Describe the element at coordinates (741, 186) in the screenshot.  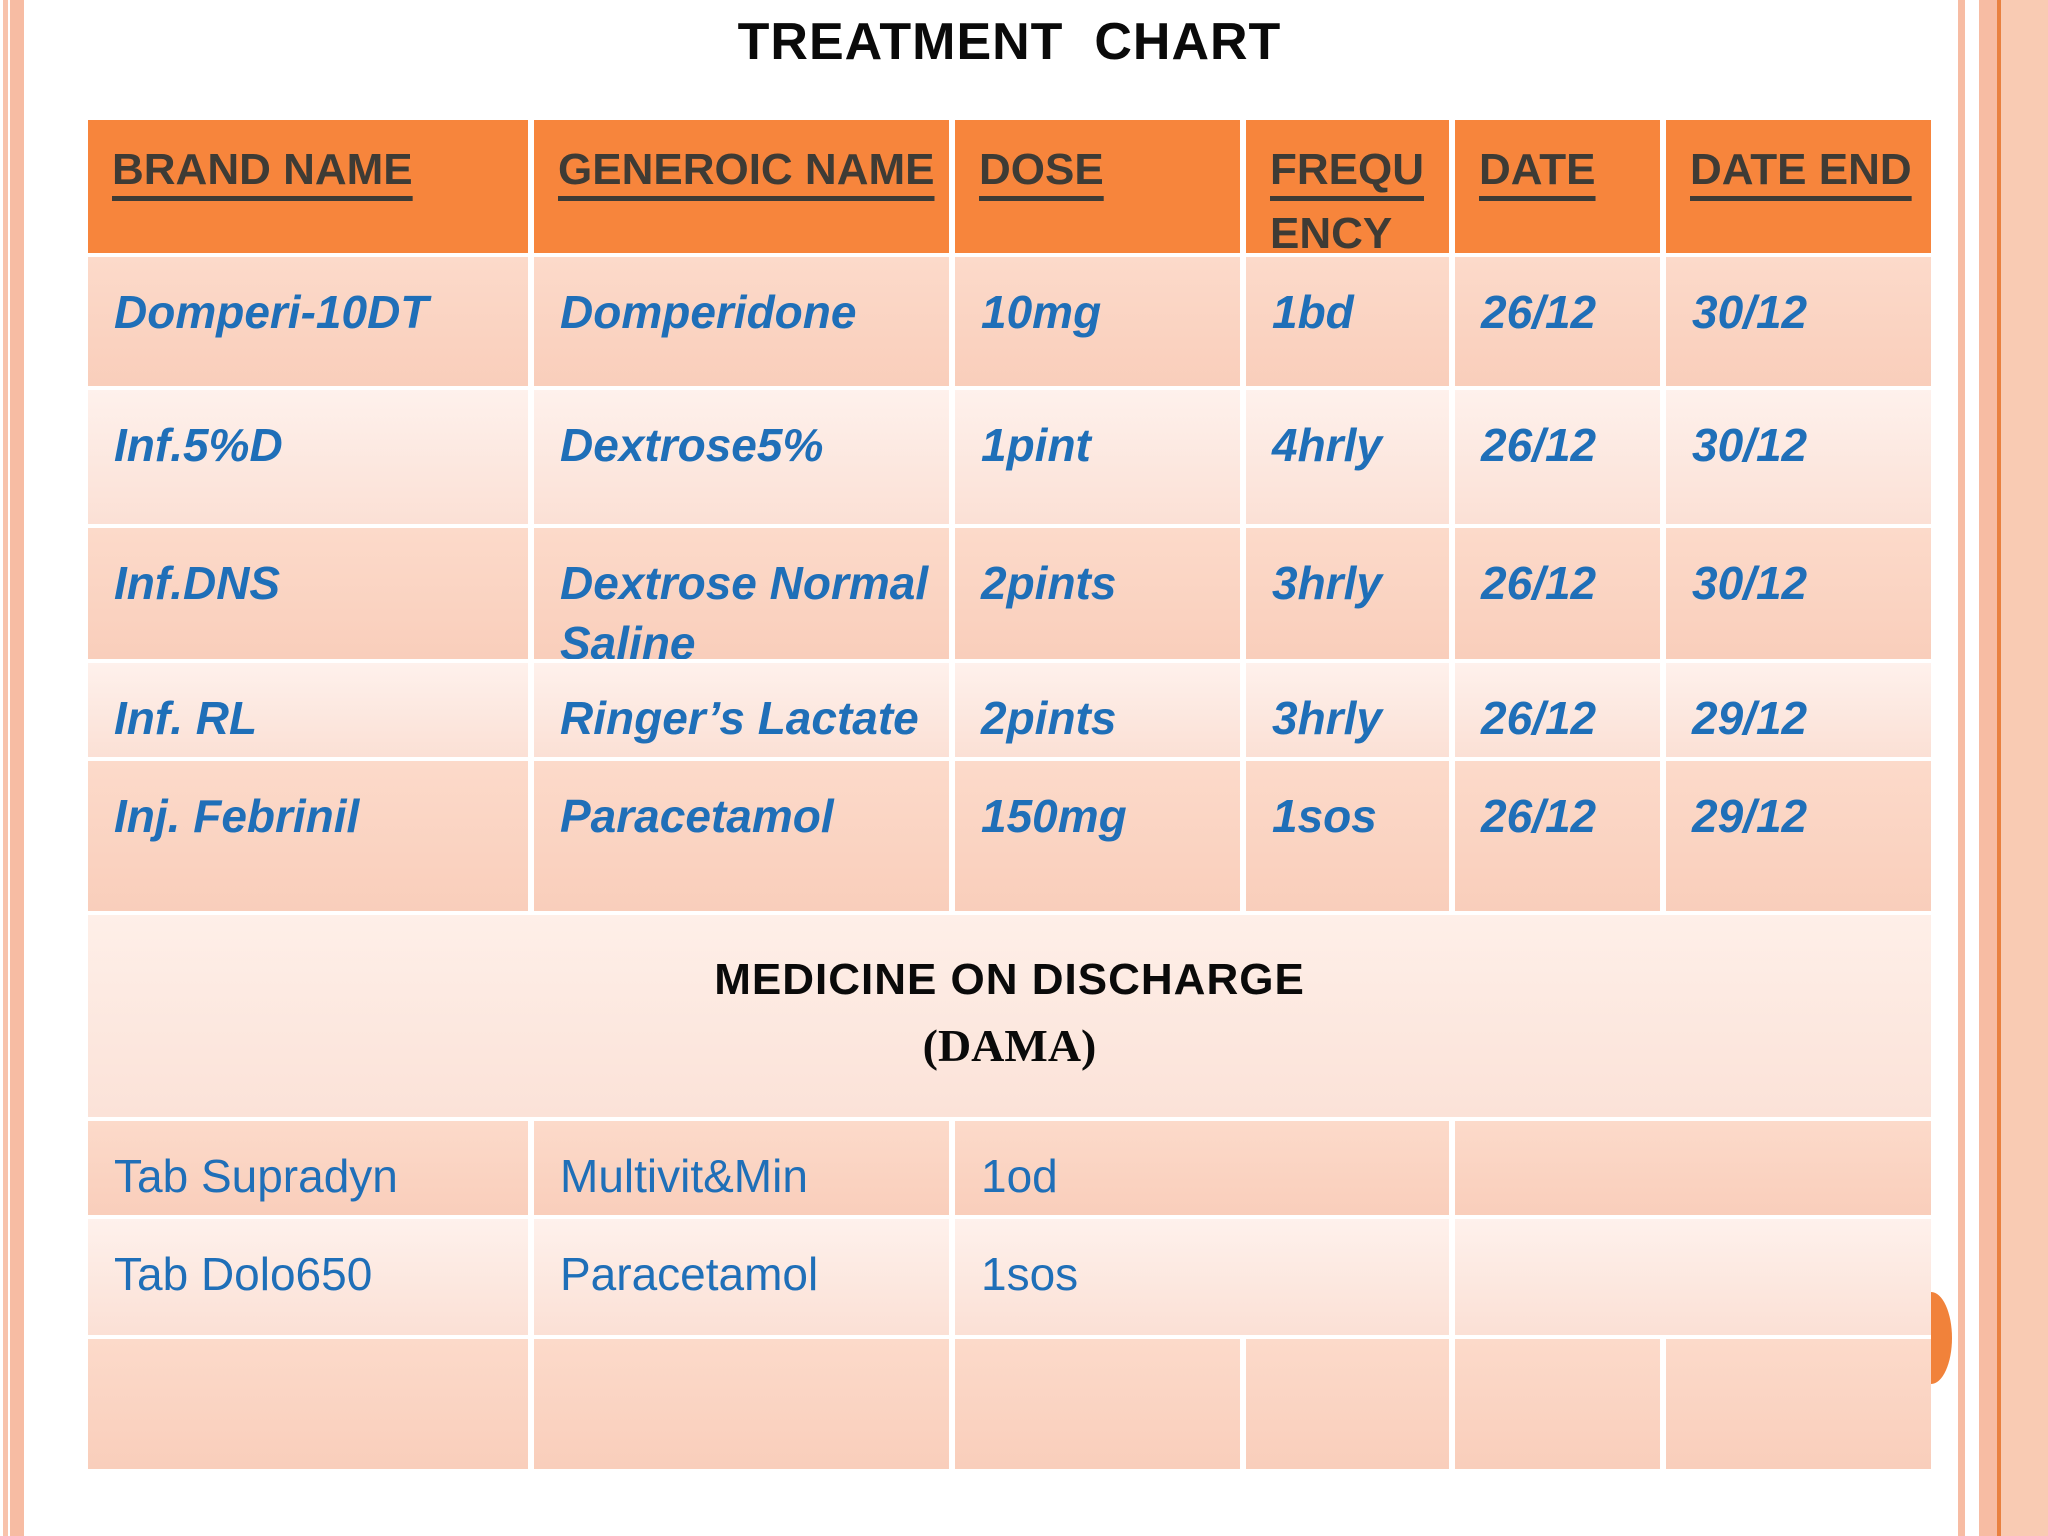
I see `header-generic-name: GENEROIC NAME` at that location.